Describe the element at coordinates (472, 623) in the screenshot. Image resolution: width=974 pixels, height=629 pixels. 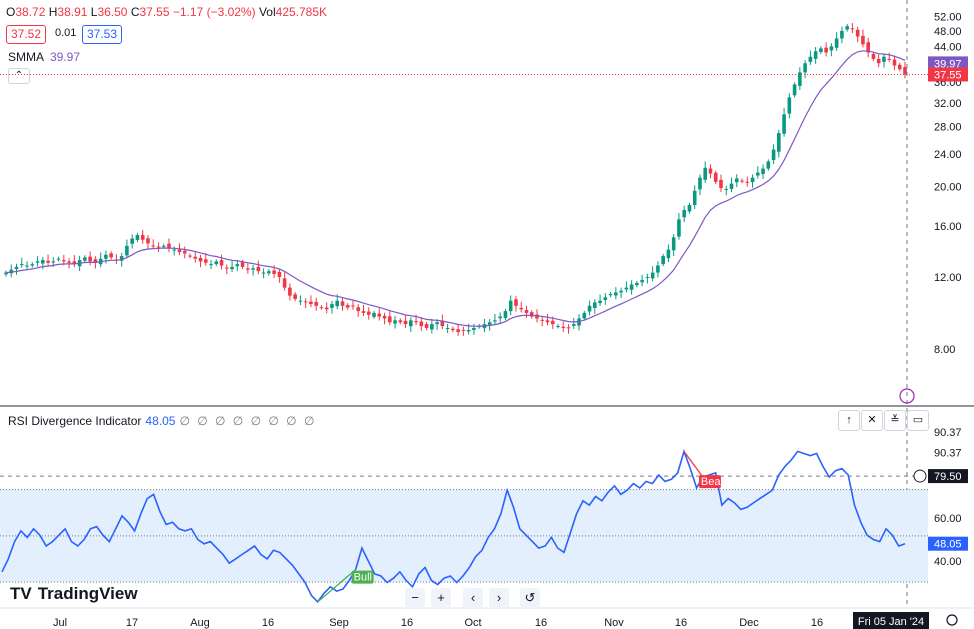
I see `time-tick-label: Oct` at that location.